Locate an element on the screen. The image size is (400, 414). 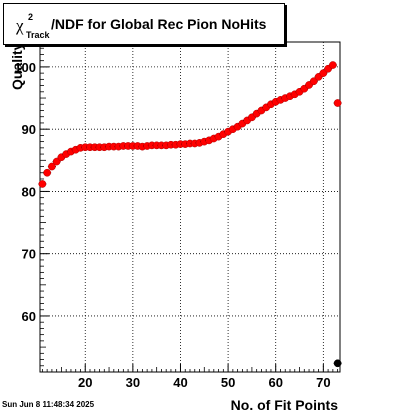
x-tick-label: 40 is located at coordinates (180, 382).